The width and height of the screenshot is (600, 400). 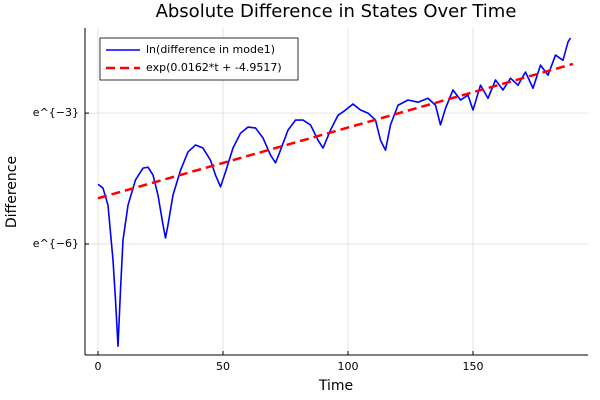 I want to click on y-tick-label: e^{−6}, so click(x=56, y=243).